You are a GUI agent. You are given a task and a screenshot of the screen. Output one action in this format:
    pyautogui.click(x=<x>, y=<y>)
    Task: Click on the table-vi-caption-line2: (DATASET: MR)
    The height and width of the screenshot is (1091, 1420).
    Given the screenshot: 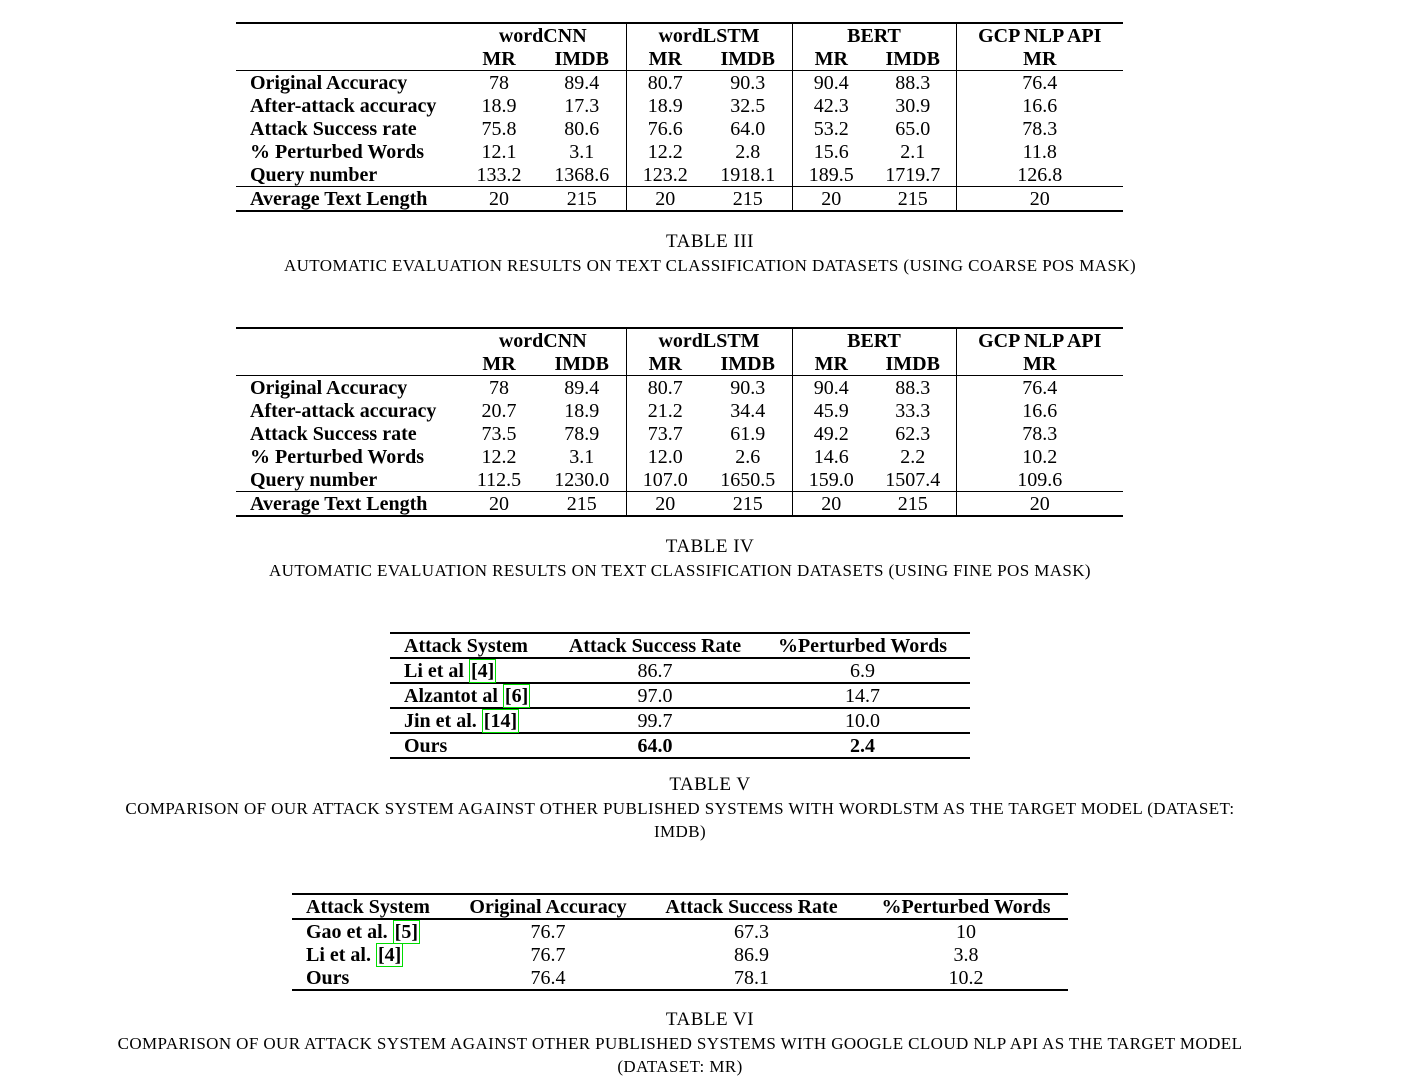 What is the action you would take?
    pyautogui.click(x=680, y=1066)
    